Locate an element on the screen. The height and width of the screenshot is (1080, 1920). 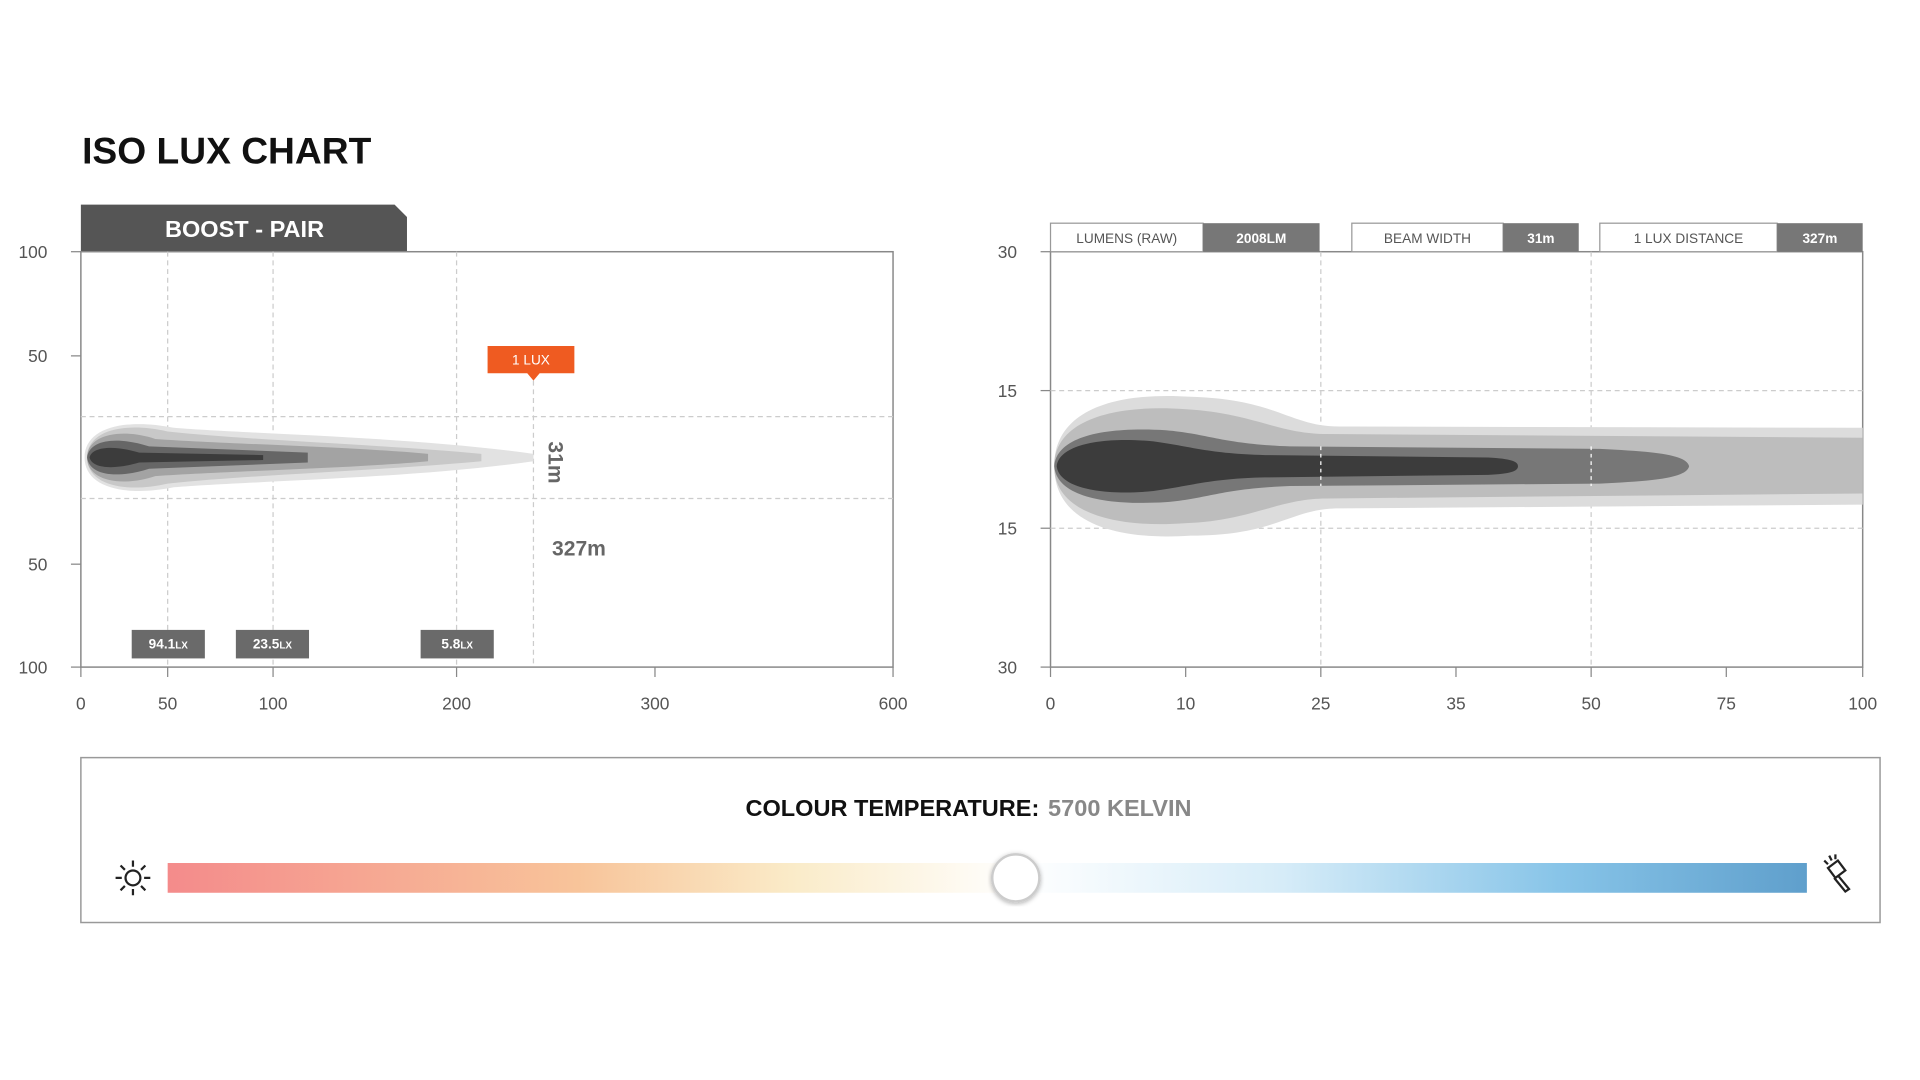
ct-gradient is located at coordinates (987, 878).